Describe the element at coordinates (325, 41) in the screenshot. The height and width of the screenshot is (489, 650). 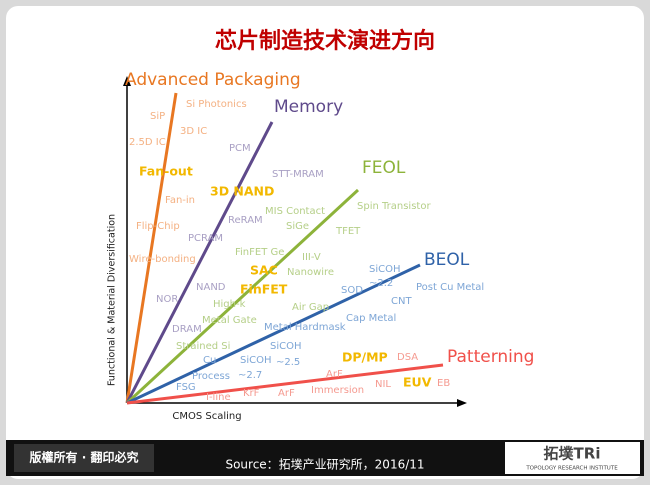
I see `title: 芯片制造技术演进方向` at that location.